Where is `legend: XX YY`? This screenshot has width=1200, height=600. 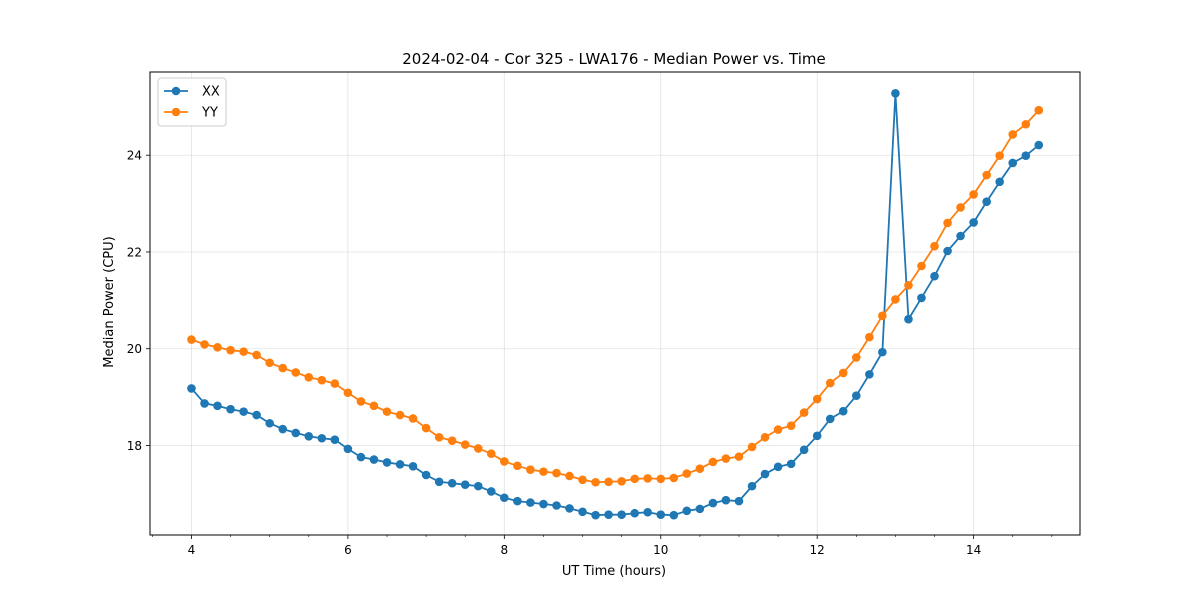
legend: XX YY is located at coordinates (192, 102).